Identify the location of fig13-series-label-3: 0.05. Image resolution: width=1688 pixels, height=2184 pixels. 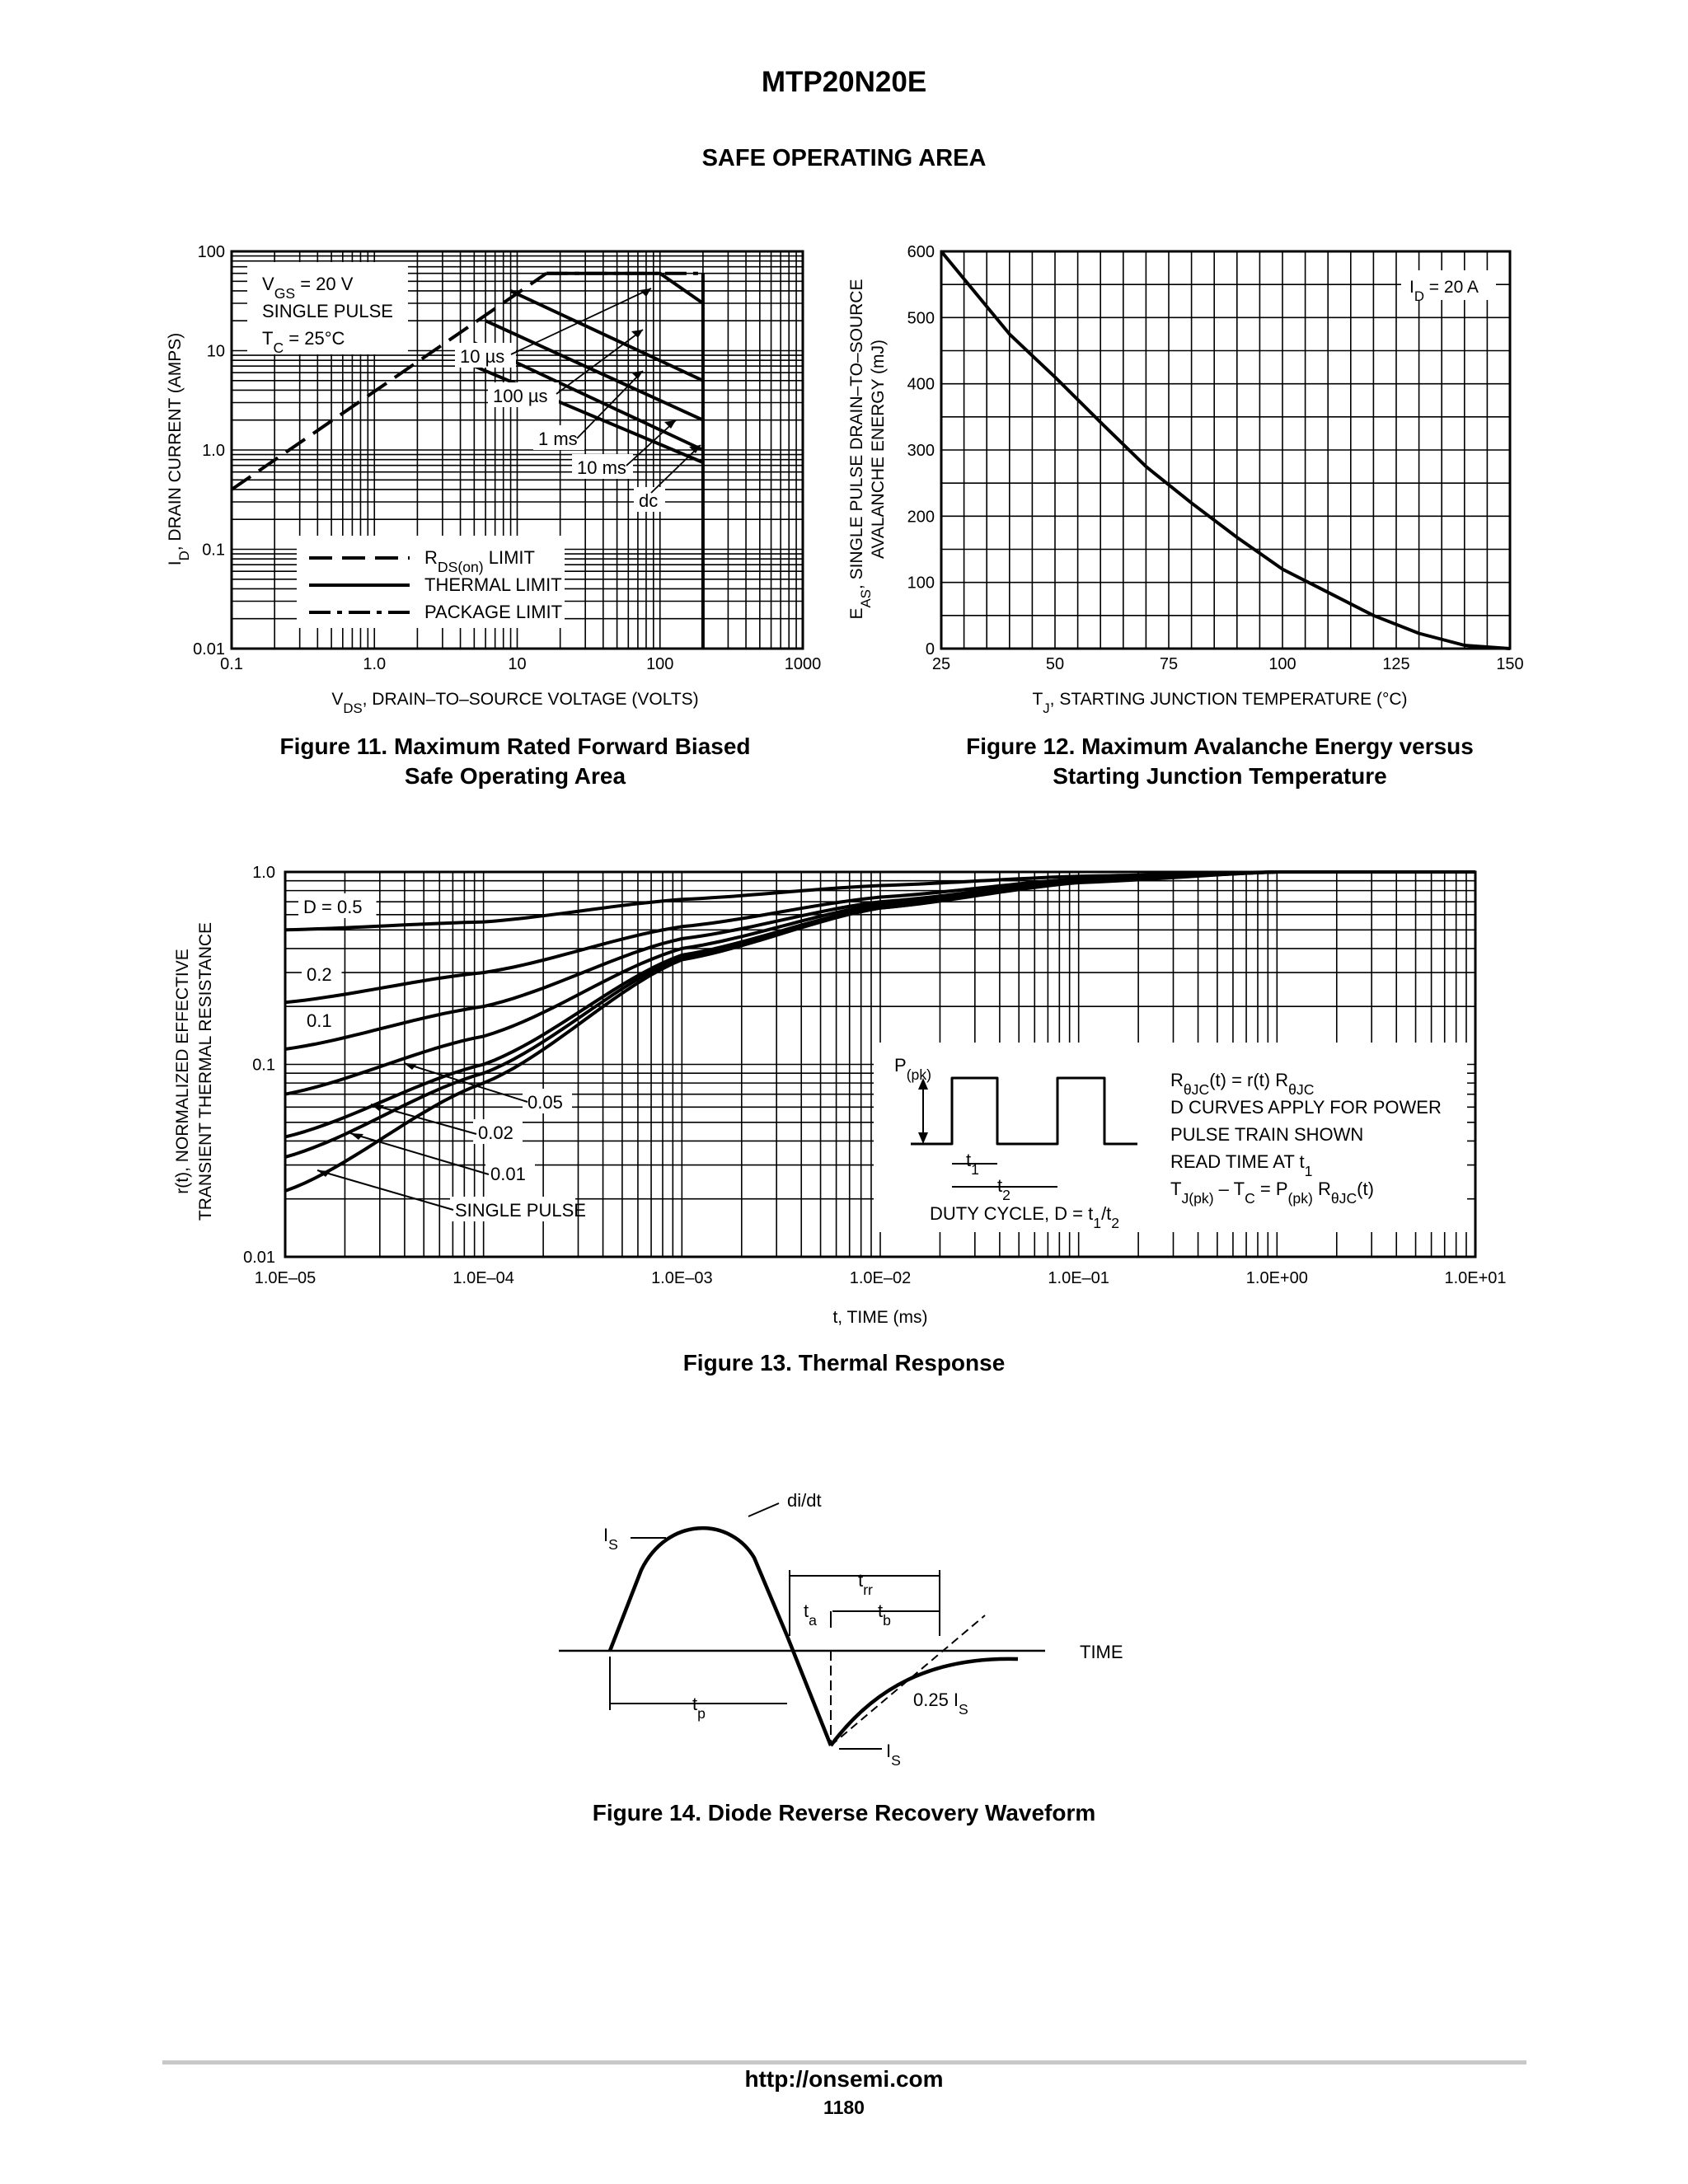
(545, 1102).